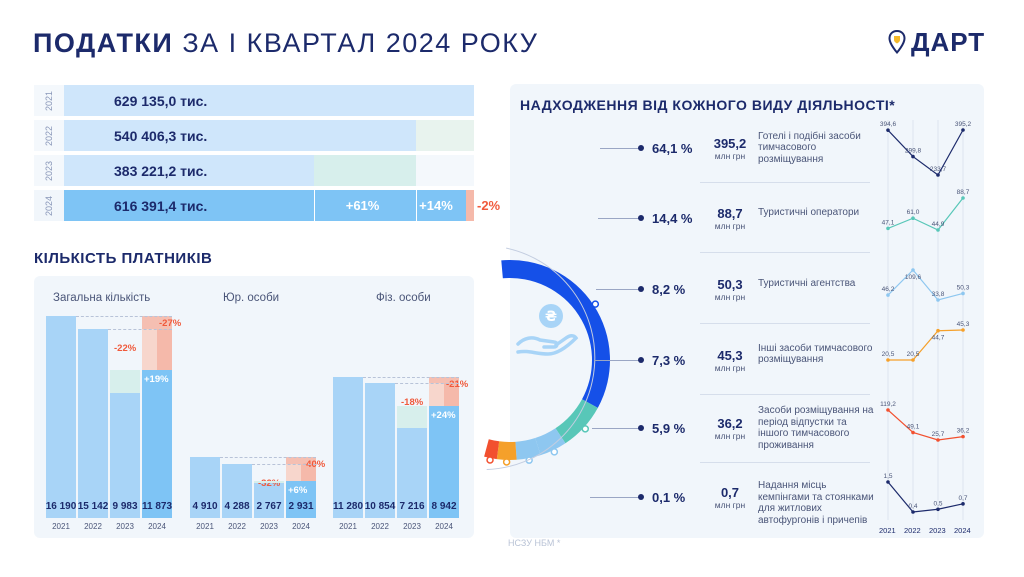 The height and width of the screenshot is (577, 1024). What do you see at coordinates (157, 323) in the screenshot?
I see `payers-bar-ref-2021` at bounding box center [157, 323].